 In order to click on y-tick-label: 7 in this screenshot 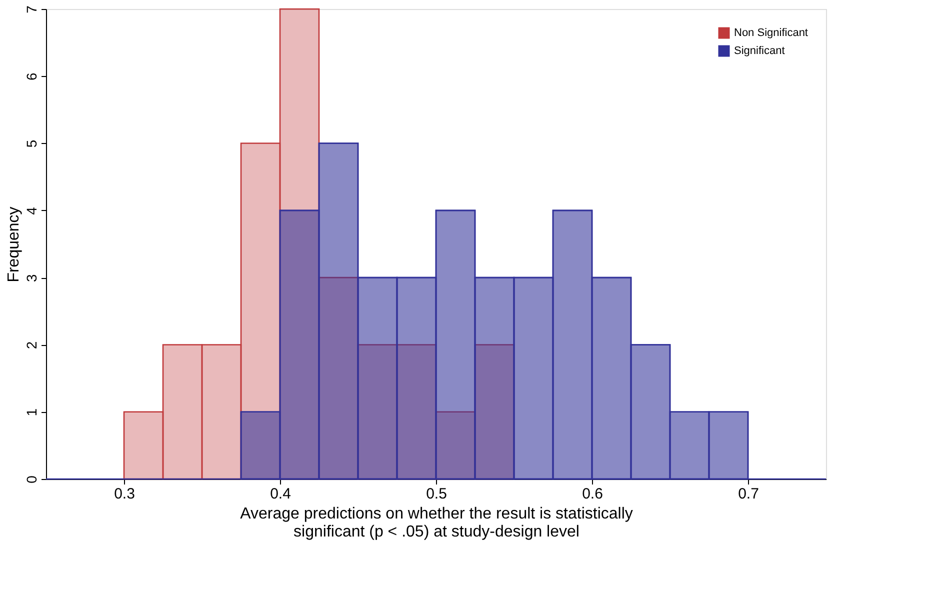, I will do `click(32, 9)`.